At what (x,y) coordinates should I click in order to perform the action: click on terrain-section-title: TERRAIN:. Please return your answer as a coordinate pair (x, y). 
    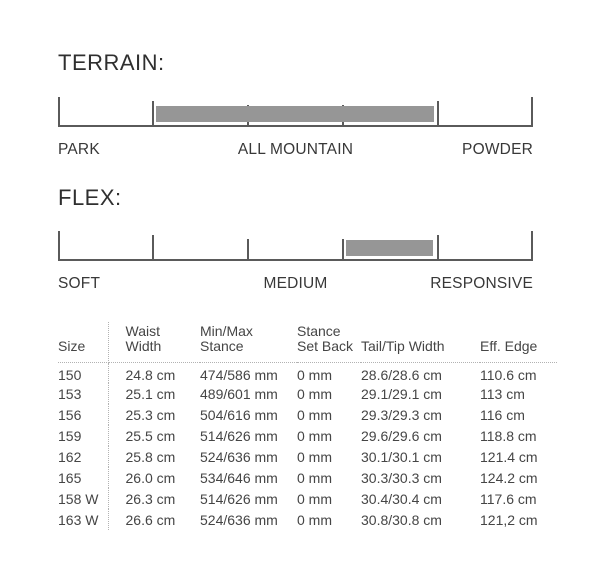
    Looking at the image, I should click on (111, 62).